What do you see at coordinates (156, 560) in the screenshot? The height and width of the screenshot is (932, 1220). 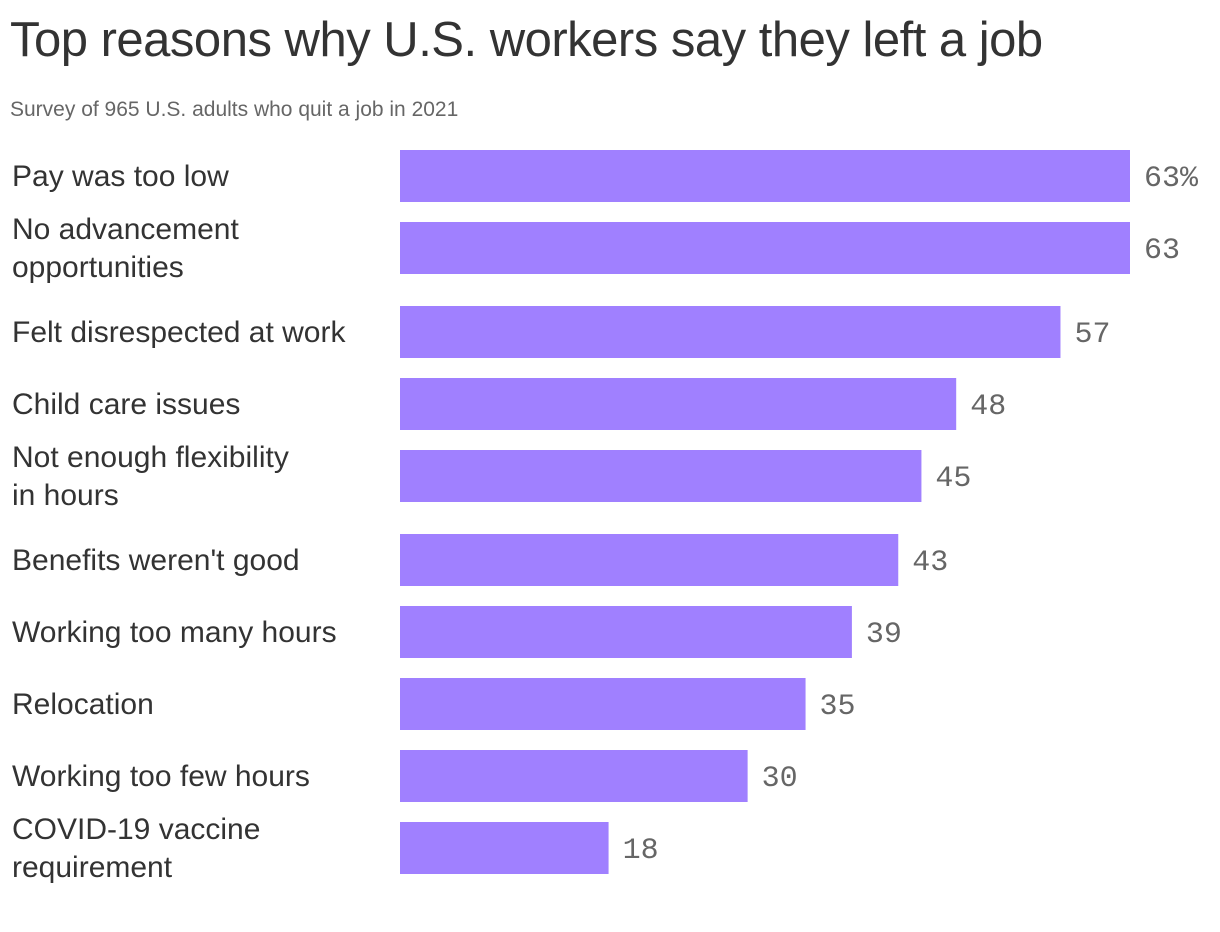 I see `category-label-benefits-weren-t-good: Benefits weren't good` at bounding box center [156, 560].